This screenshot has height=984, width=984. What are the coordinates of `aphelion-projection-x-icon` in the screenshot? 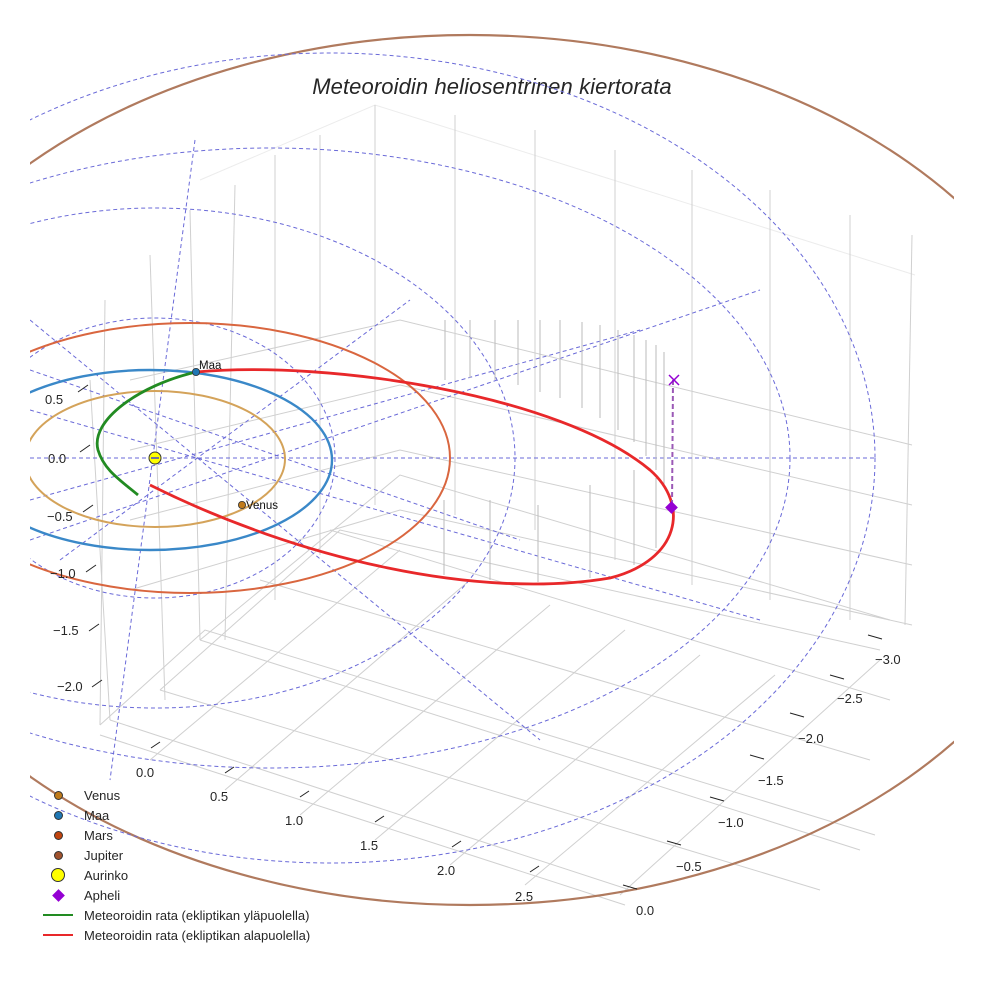 It's located at (674, 380).